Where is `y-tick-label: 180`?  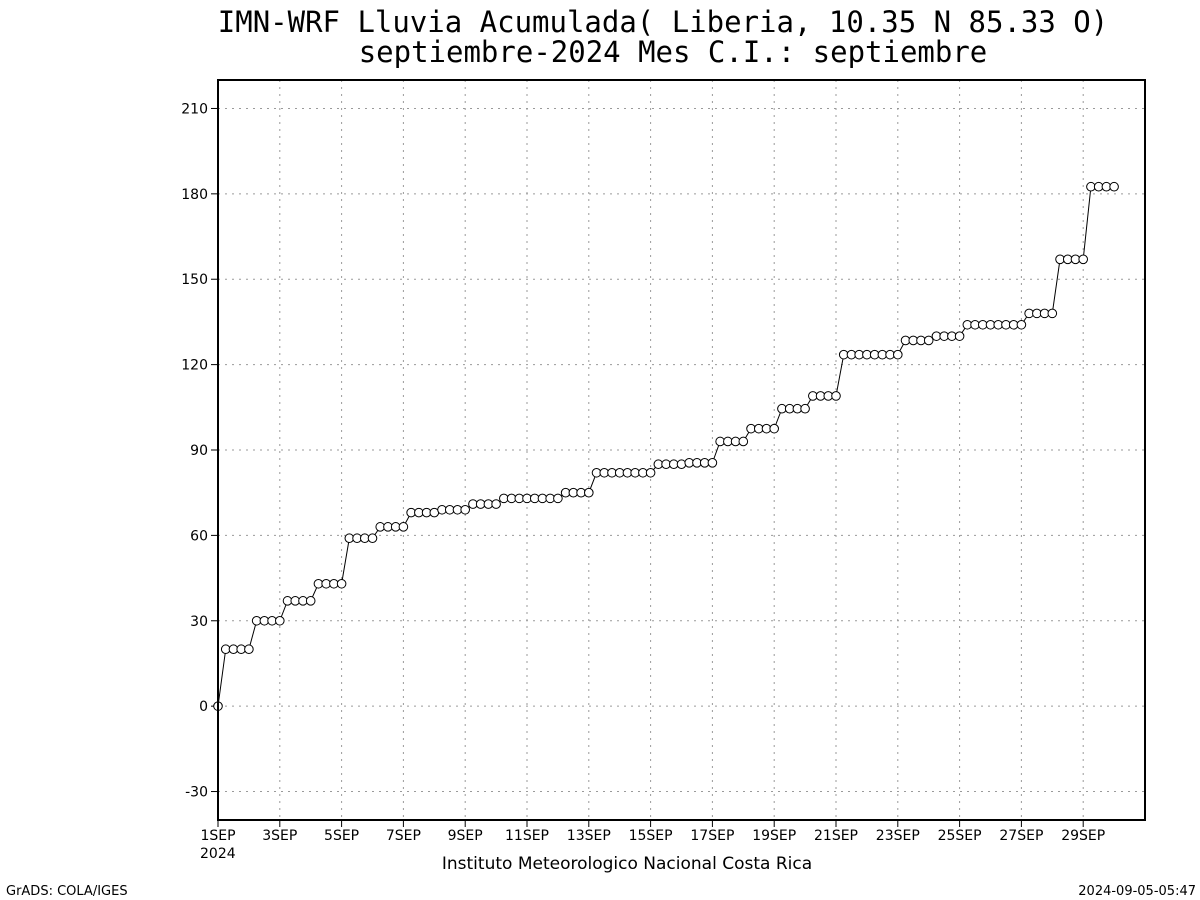
y-tick-label: 180 is located at coordinates (194, 195).